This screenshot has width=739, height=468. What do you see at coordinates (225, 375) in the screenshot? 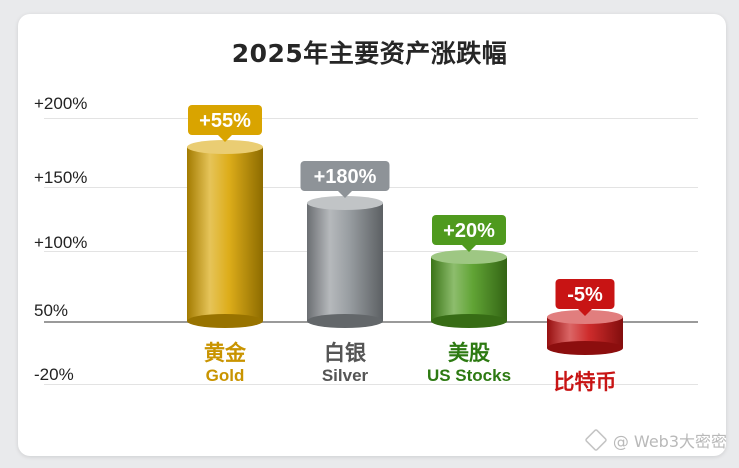
I see `category-label-en: Gold` at bounding box center [225, 375].